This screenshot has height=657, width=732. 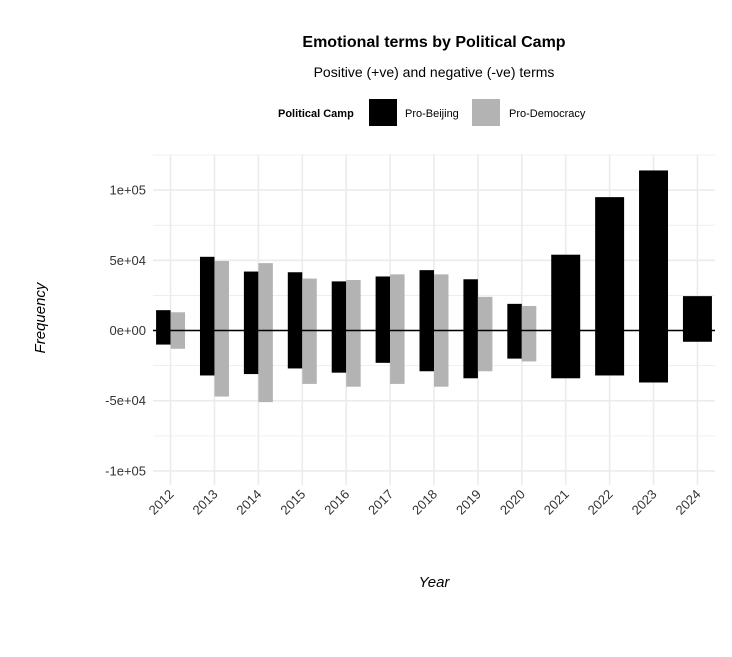 What do you see at coordinates (514, 344) in the screenshot?
I see `bar-pro-beijing-negative-2020` at bounding box center [514, 344].